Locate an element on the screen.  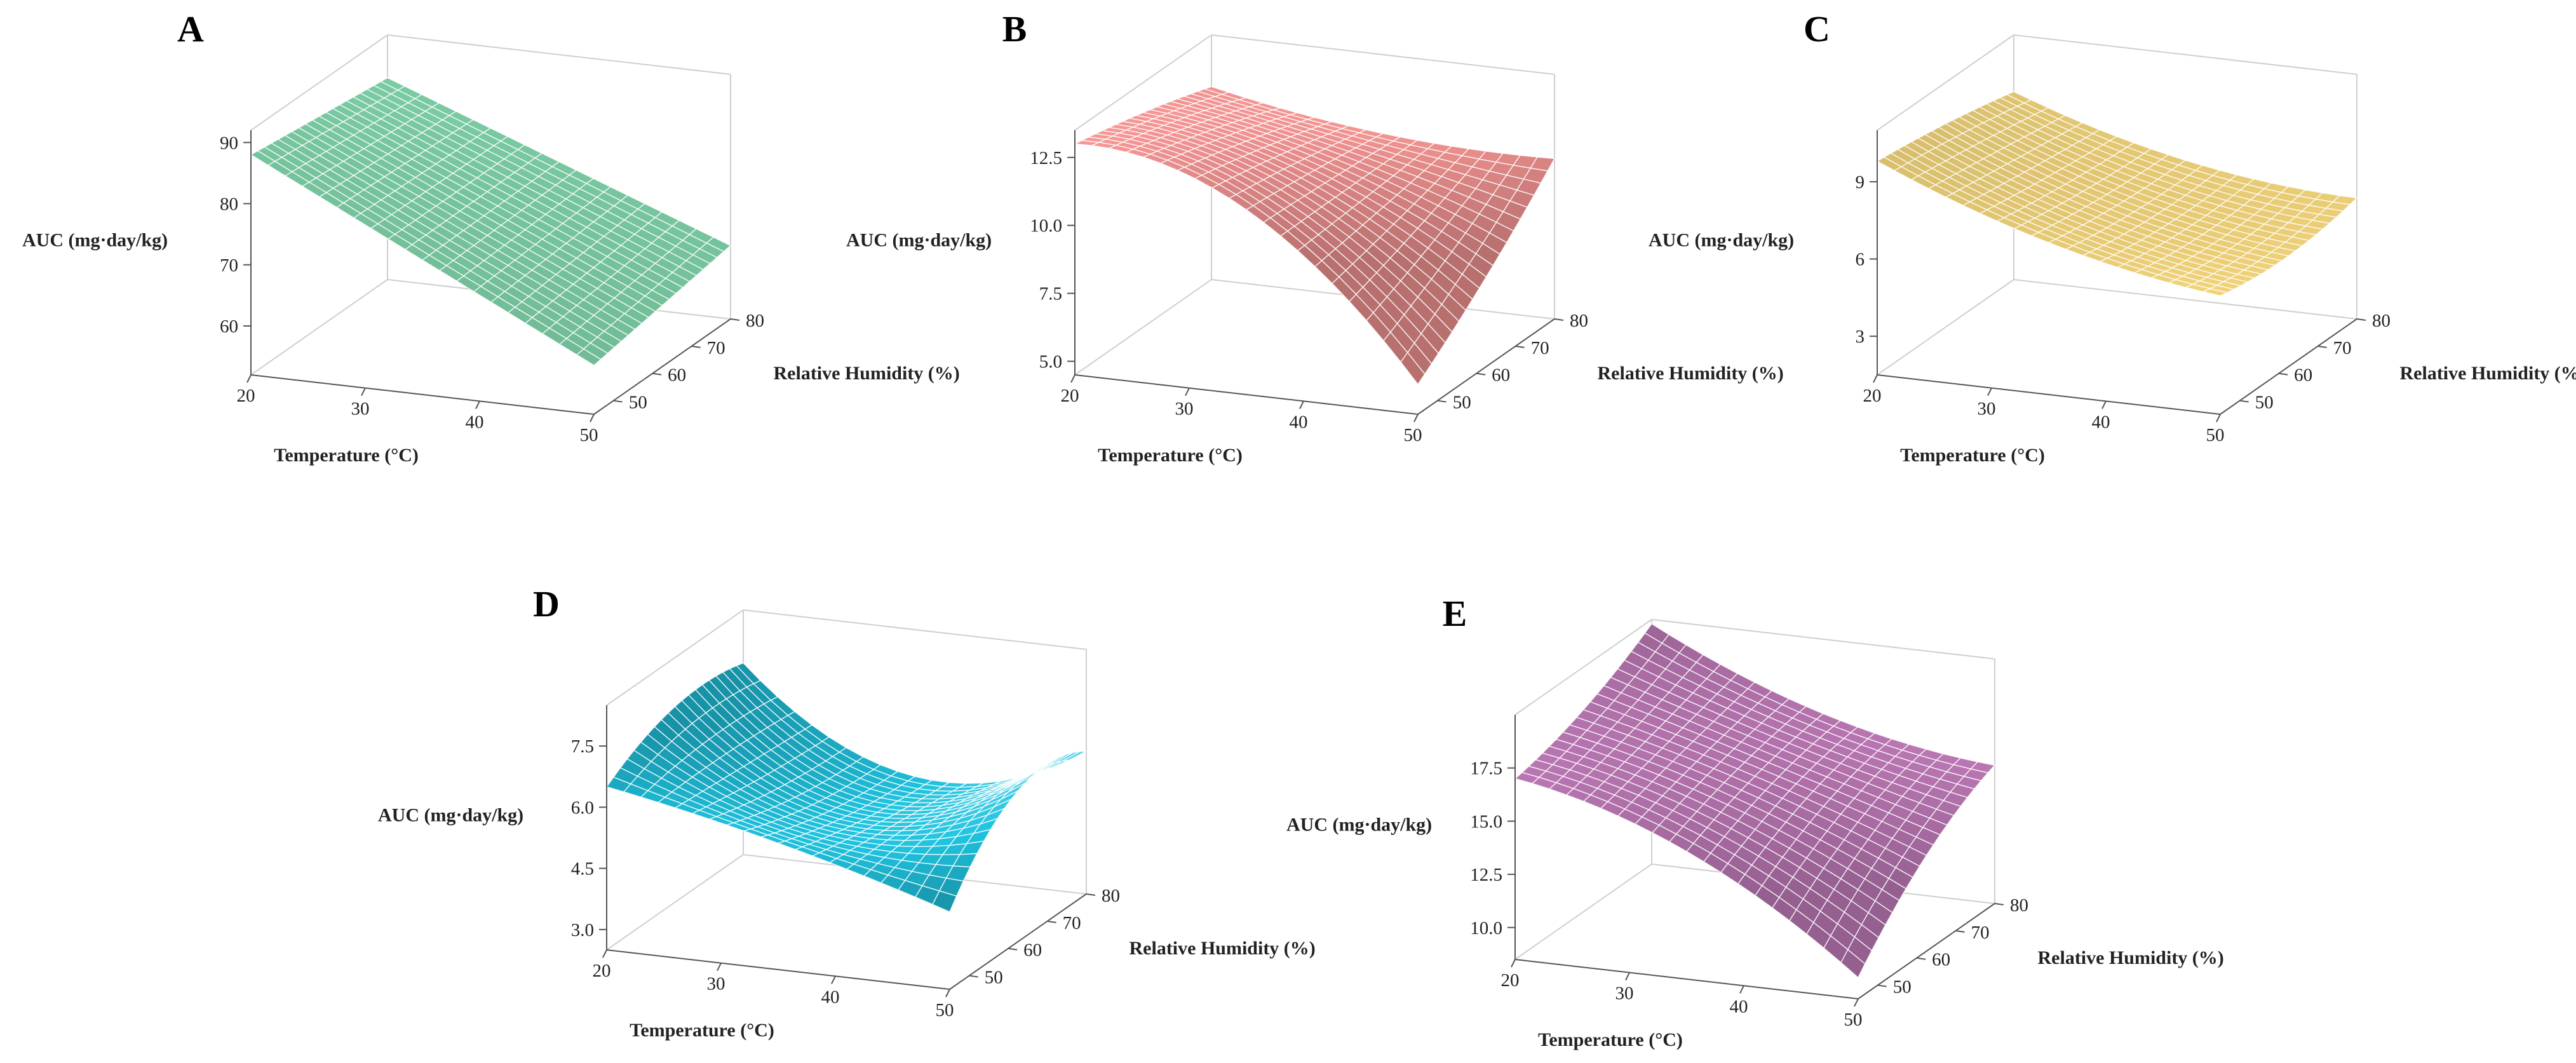
surface-a is located at coordinates (491, 221).